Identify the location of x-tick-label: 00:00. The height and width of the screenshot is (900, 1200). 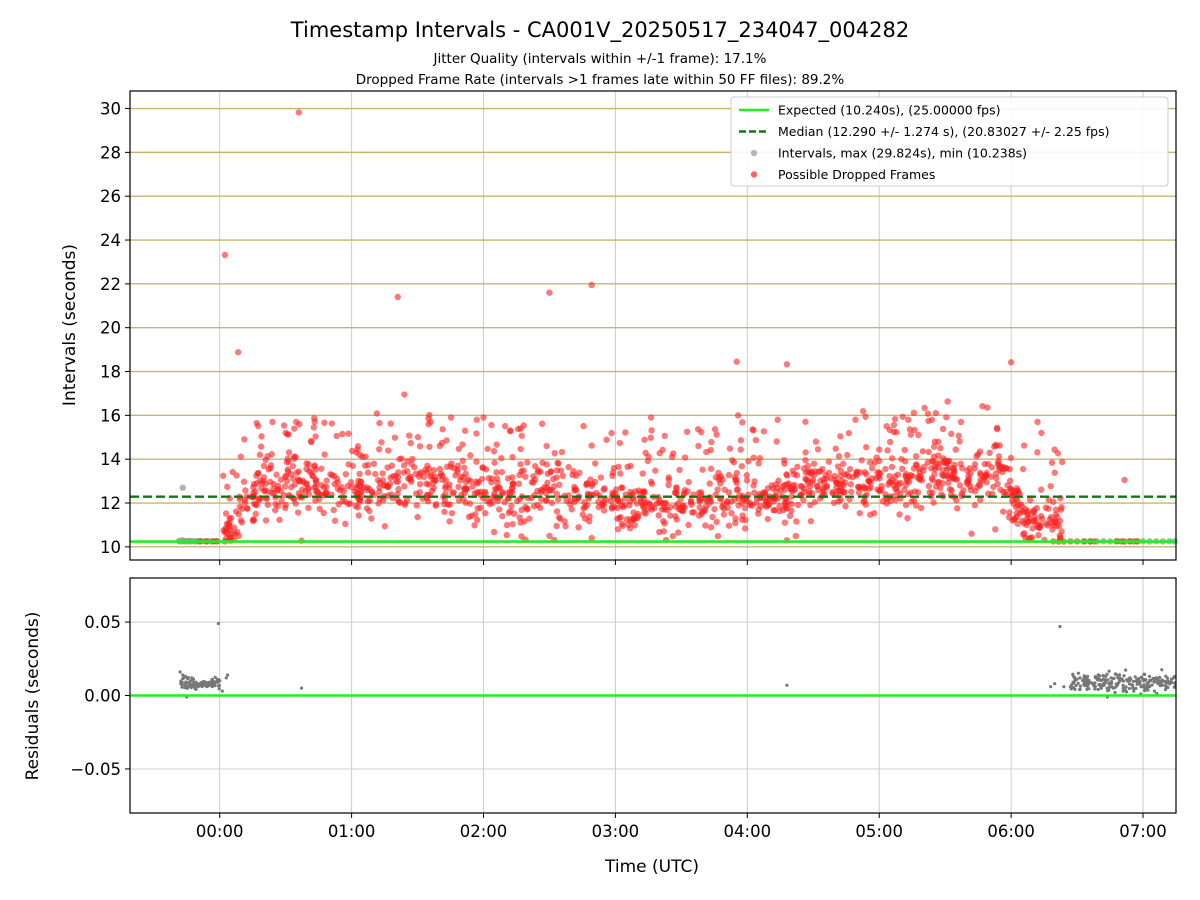
(220, 831).